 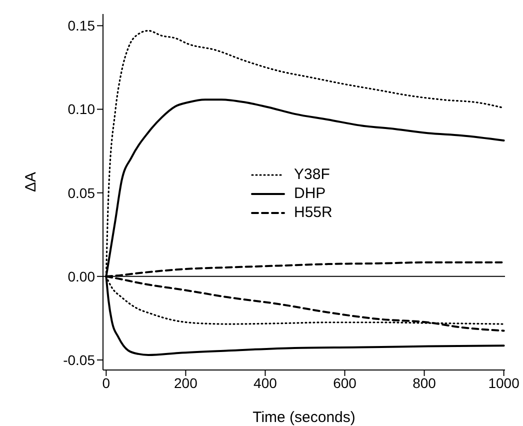 What do you see at coordinates (312, 174) in the screenshot?
I see `legend-label: Y38F` at bounding box center [312, 174].